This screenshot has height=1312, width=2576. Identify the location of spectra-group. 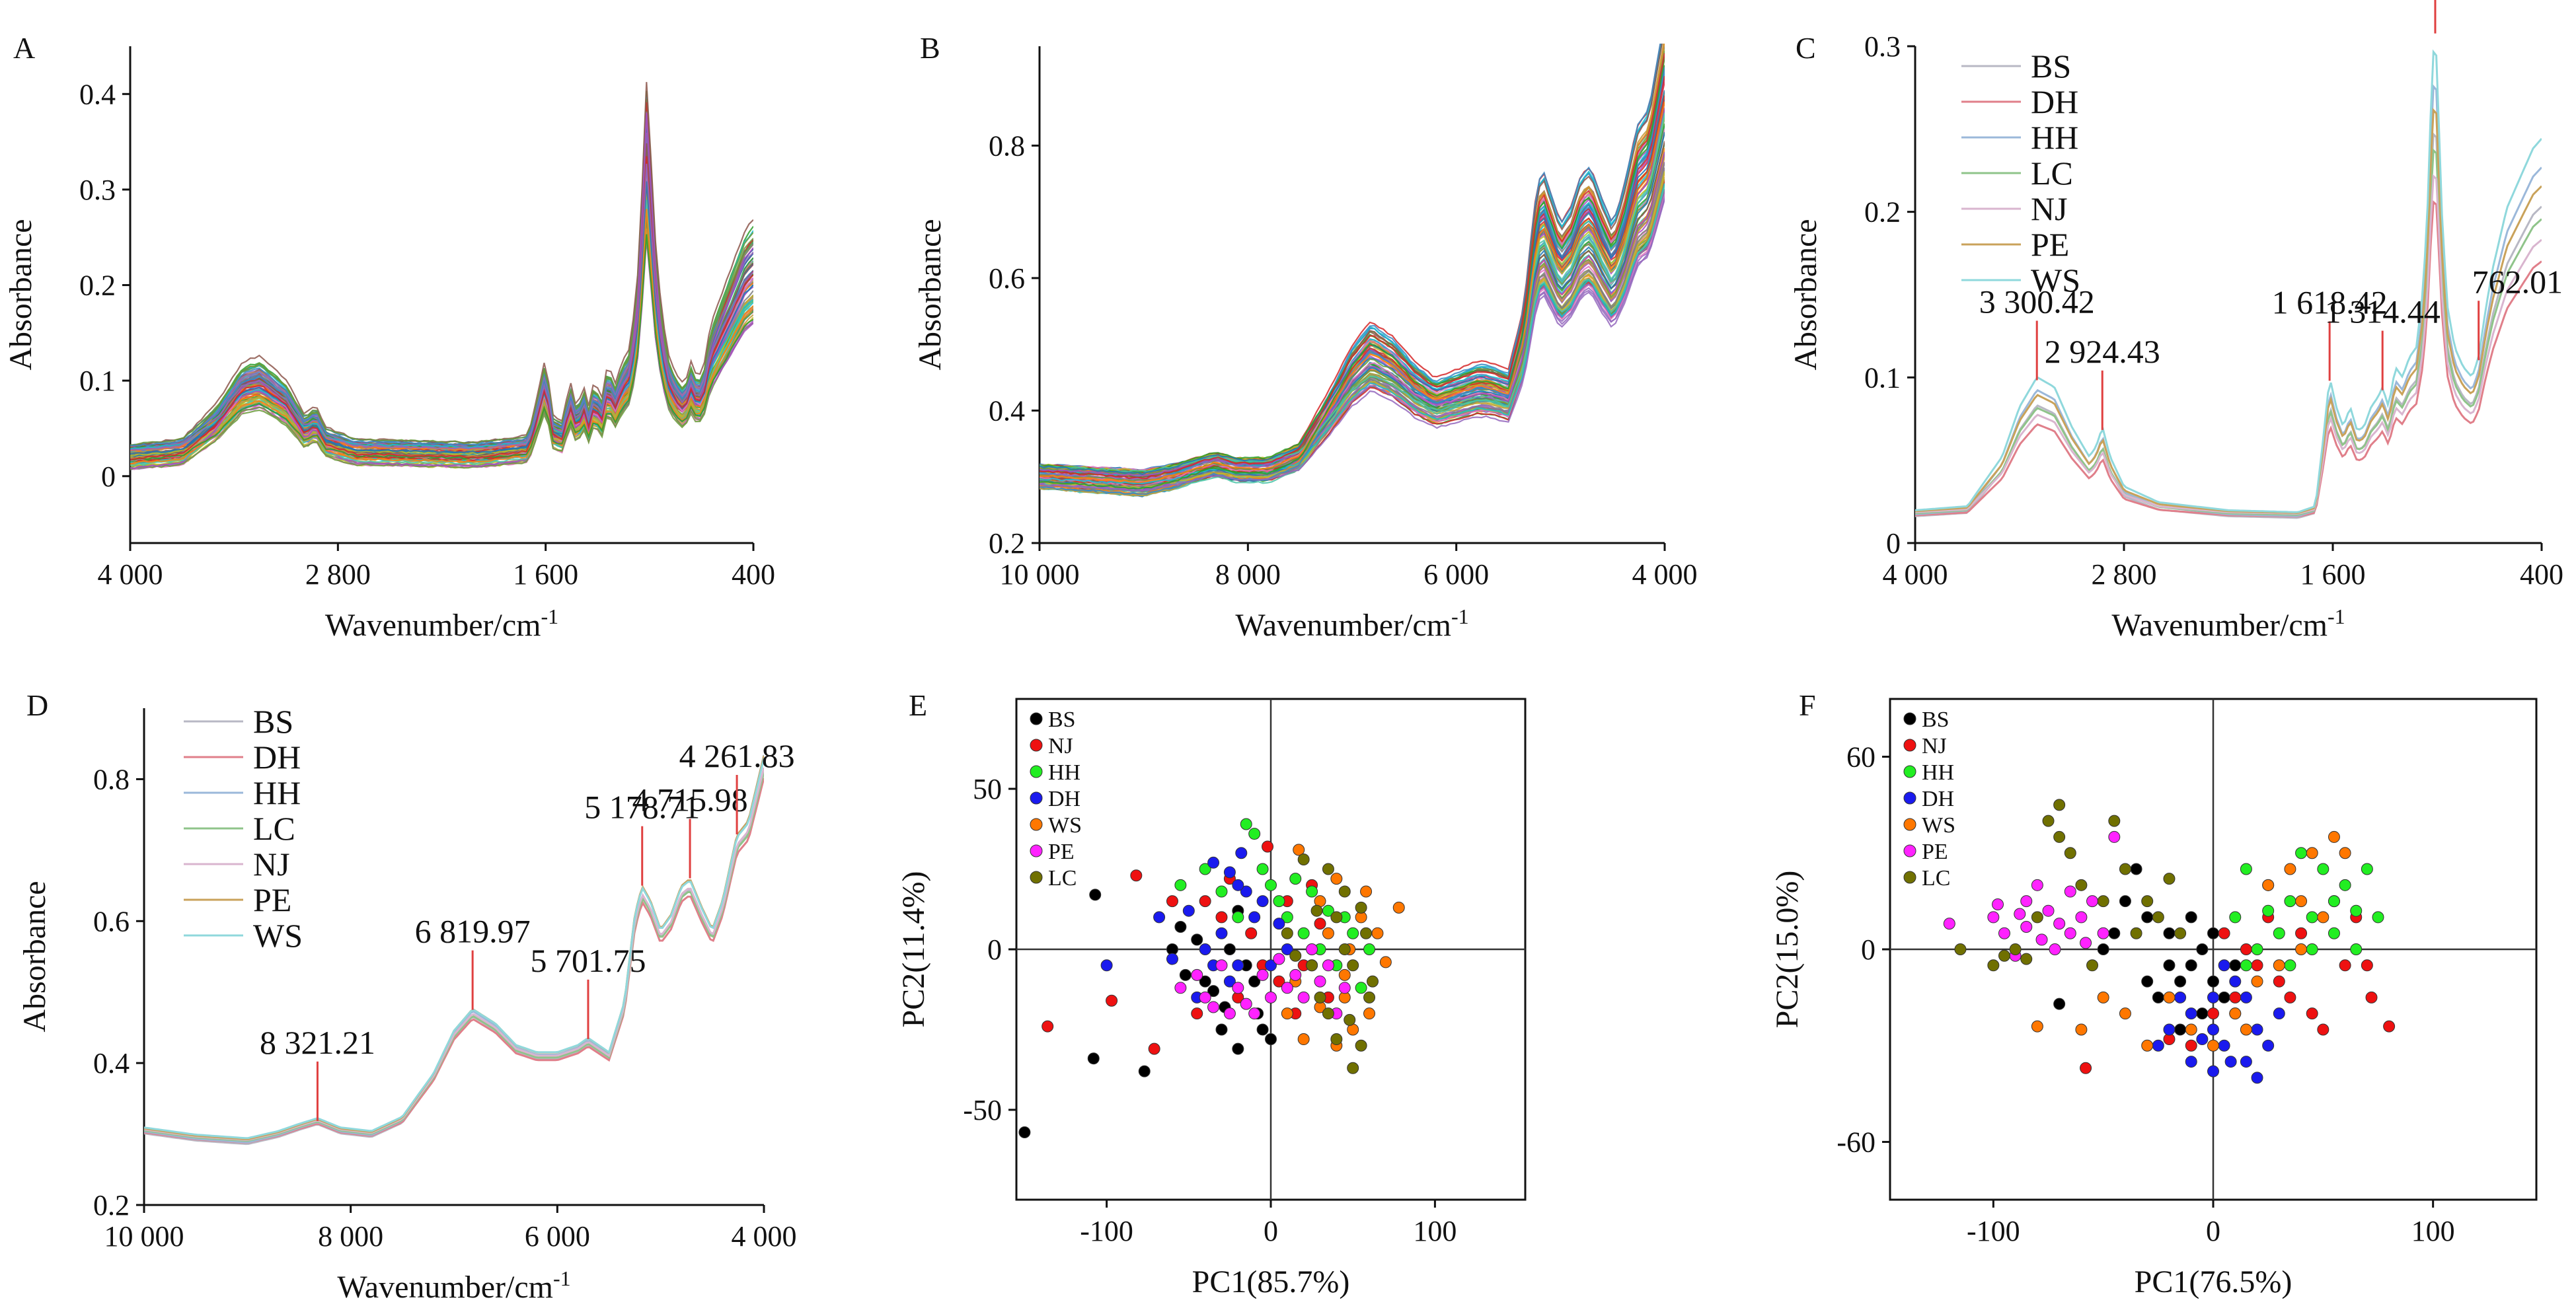
(1352, 270).